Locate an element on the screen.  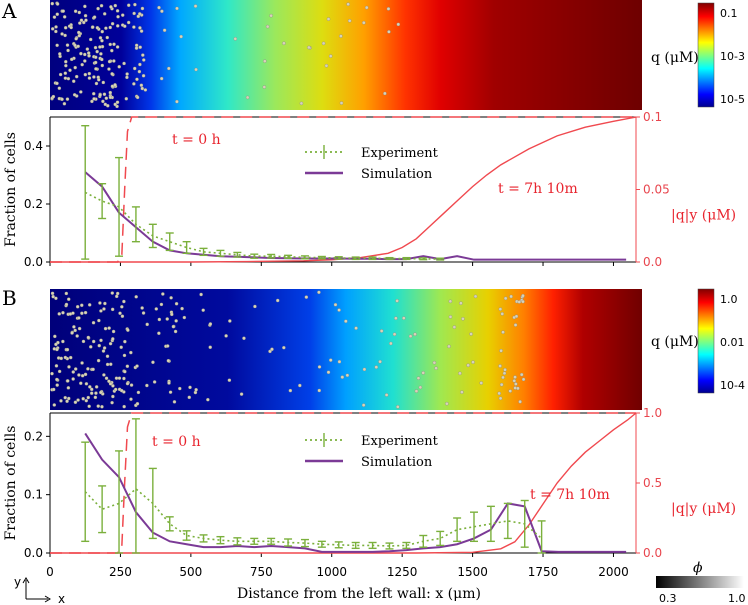
x-tick-label: 250 is located at coordinates (120, 572).